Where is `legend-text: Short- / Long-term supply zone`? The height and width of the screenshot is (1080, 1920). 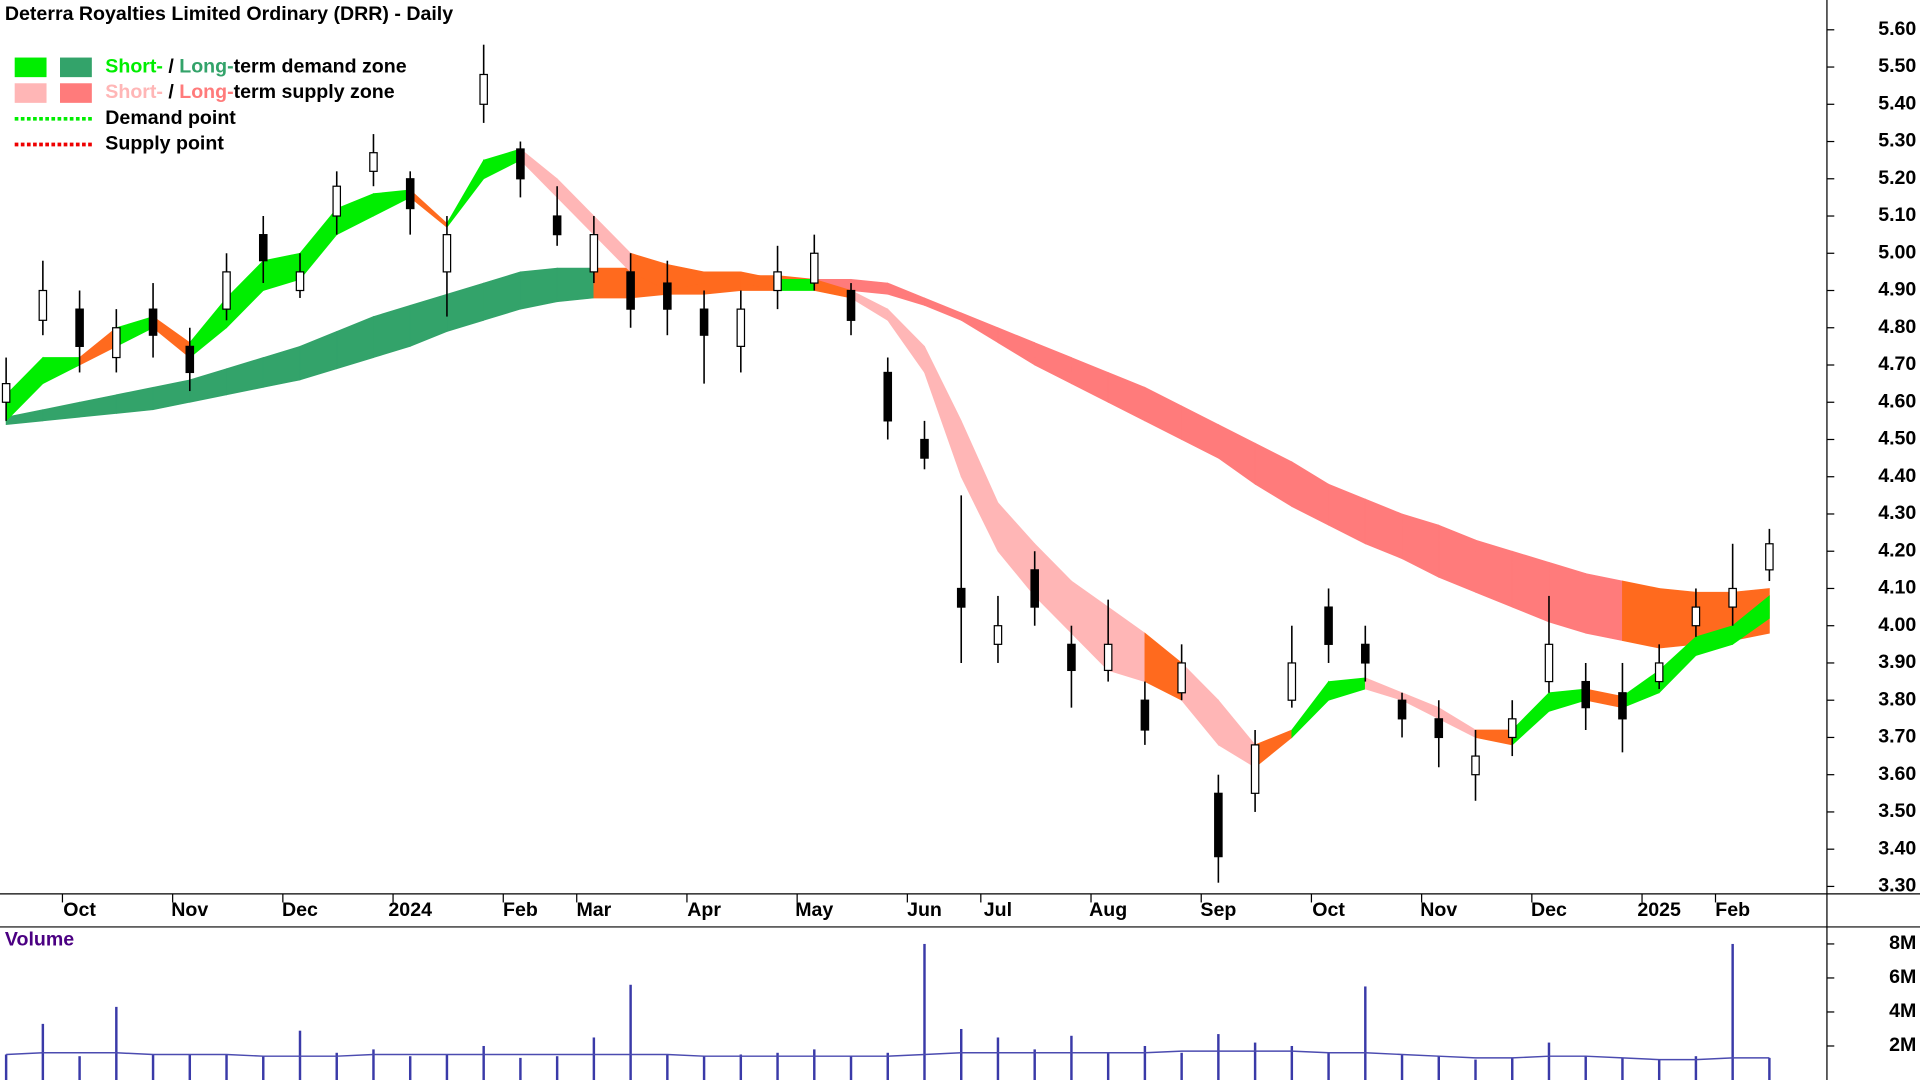 legend-text: Short- / Long-term supply zone is located at coordinates (249, 92).